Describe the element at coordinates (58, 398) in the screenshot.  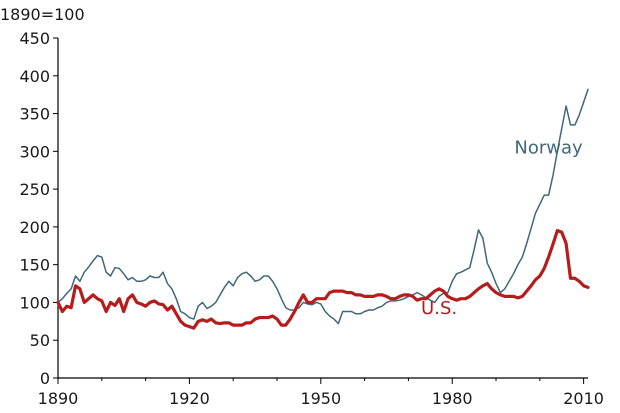
I see `x-tick-label: 1890` at that location.